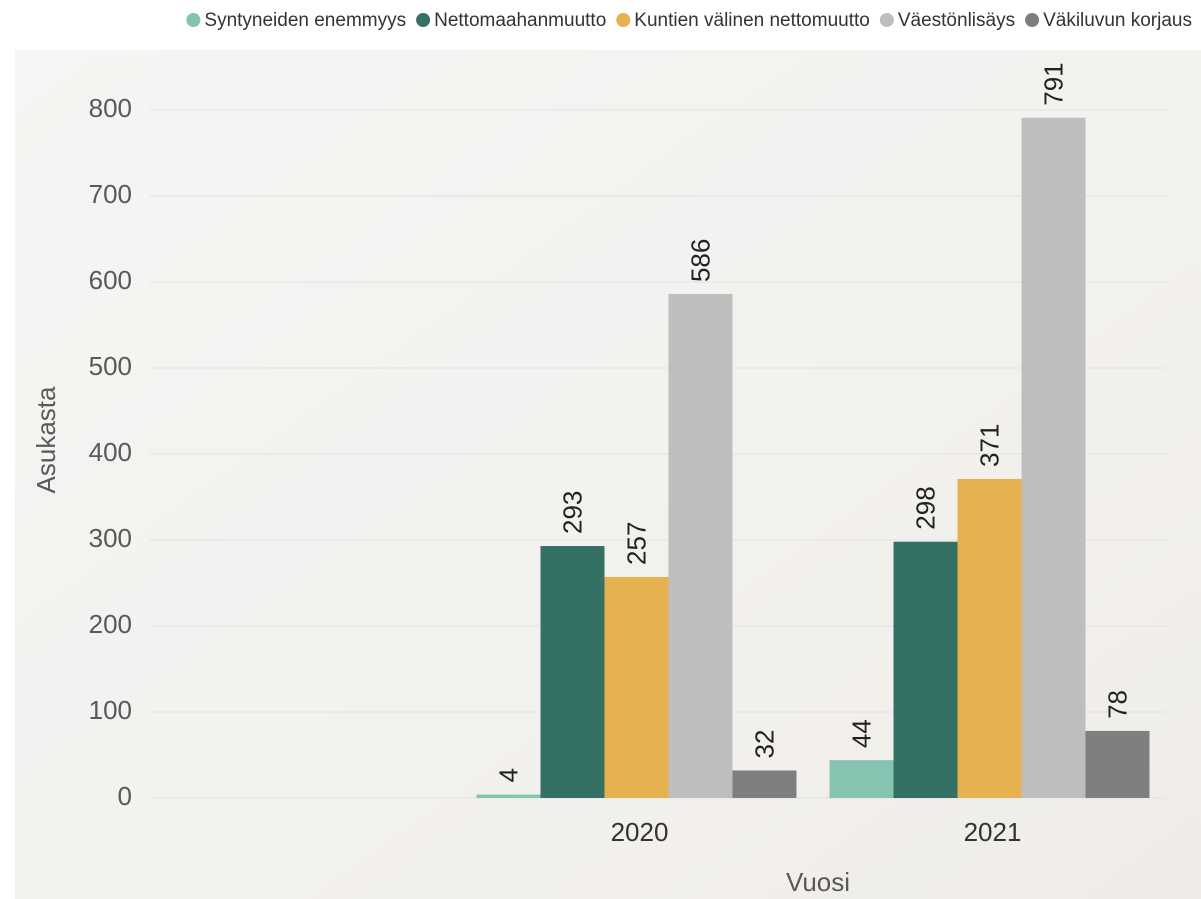 This screenshot has height=899, width=1201. What do you see at coordinates (925, 507) in the screenshot?
I see `value-label: 298` at bounding box center [925, 507].